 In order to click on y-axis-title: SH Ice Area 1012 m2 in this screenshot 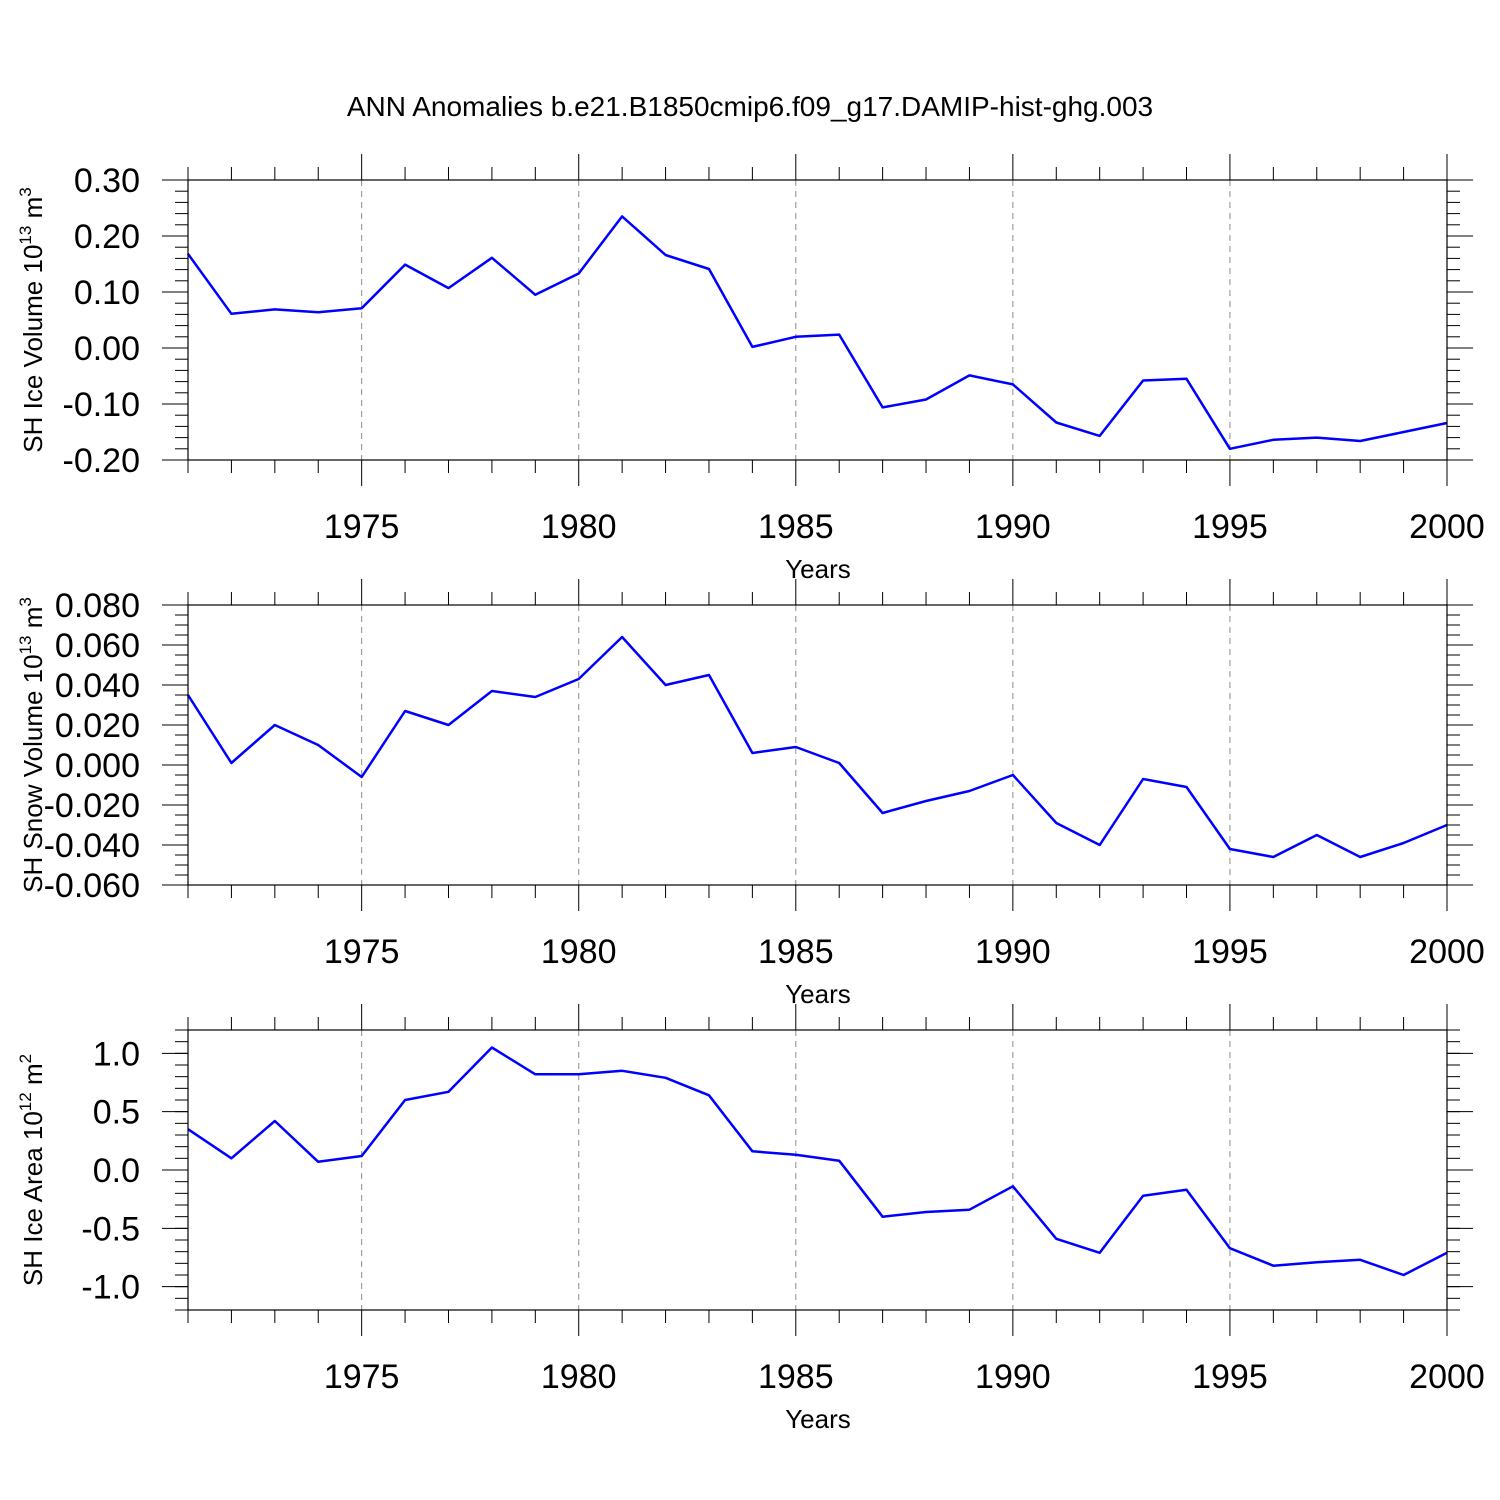, I will do `click(32, 1170)`.